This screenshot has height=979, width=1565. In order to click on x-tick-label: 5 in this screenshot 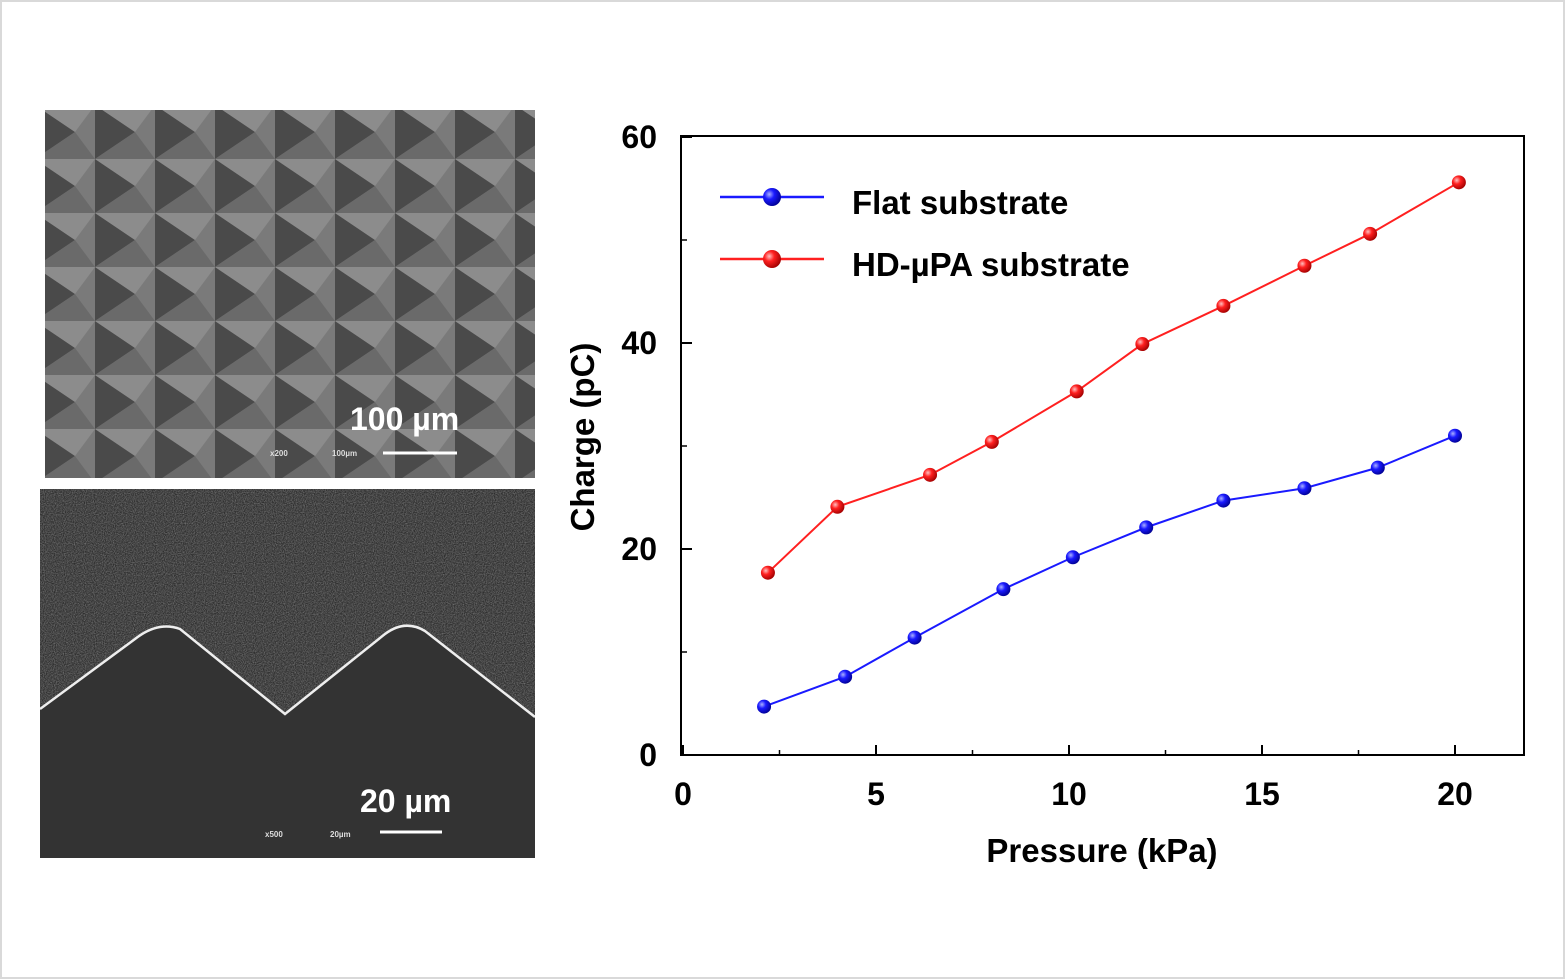, I will do `click(876, 794)`.